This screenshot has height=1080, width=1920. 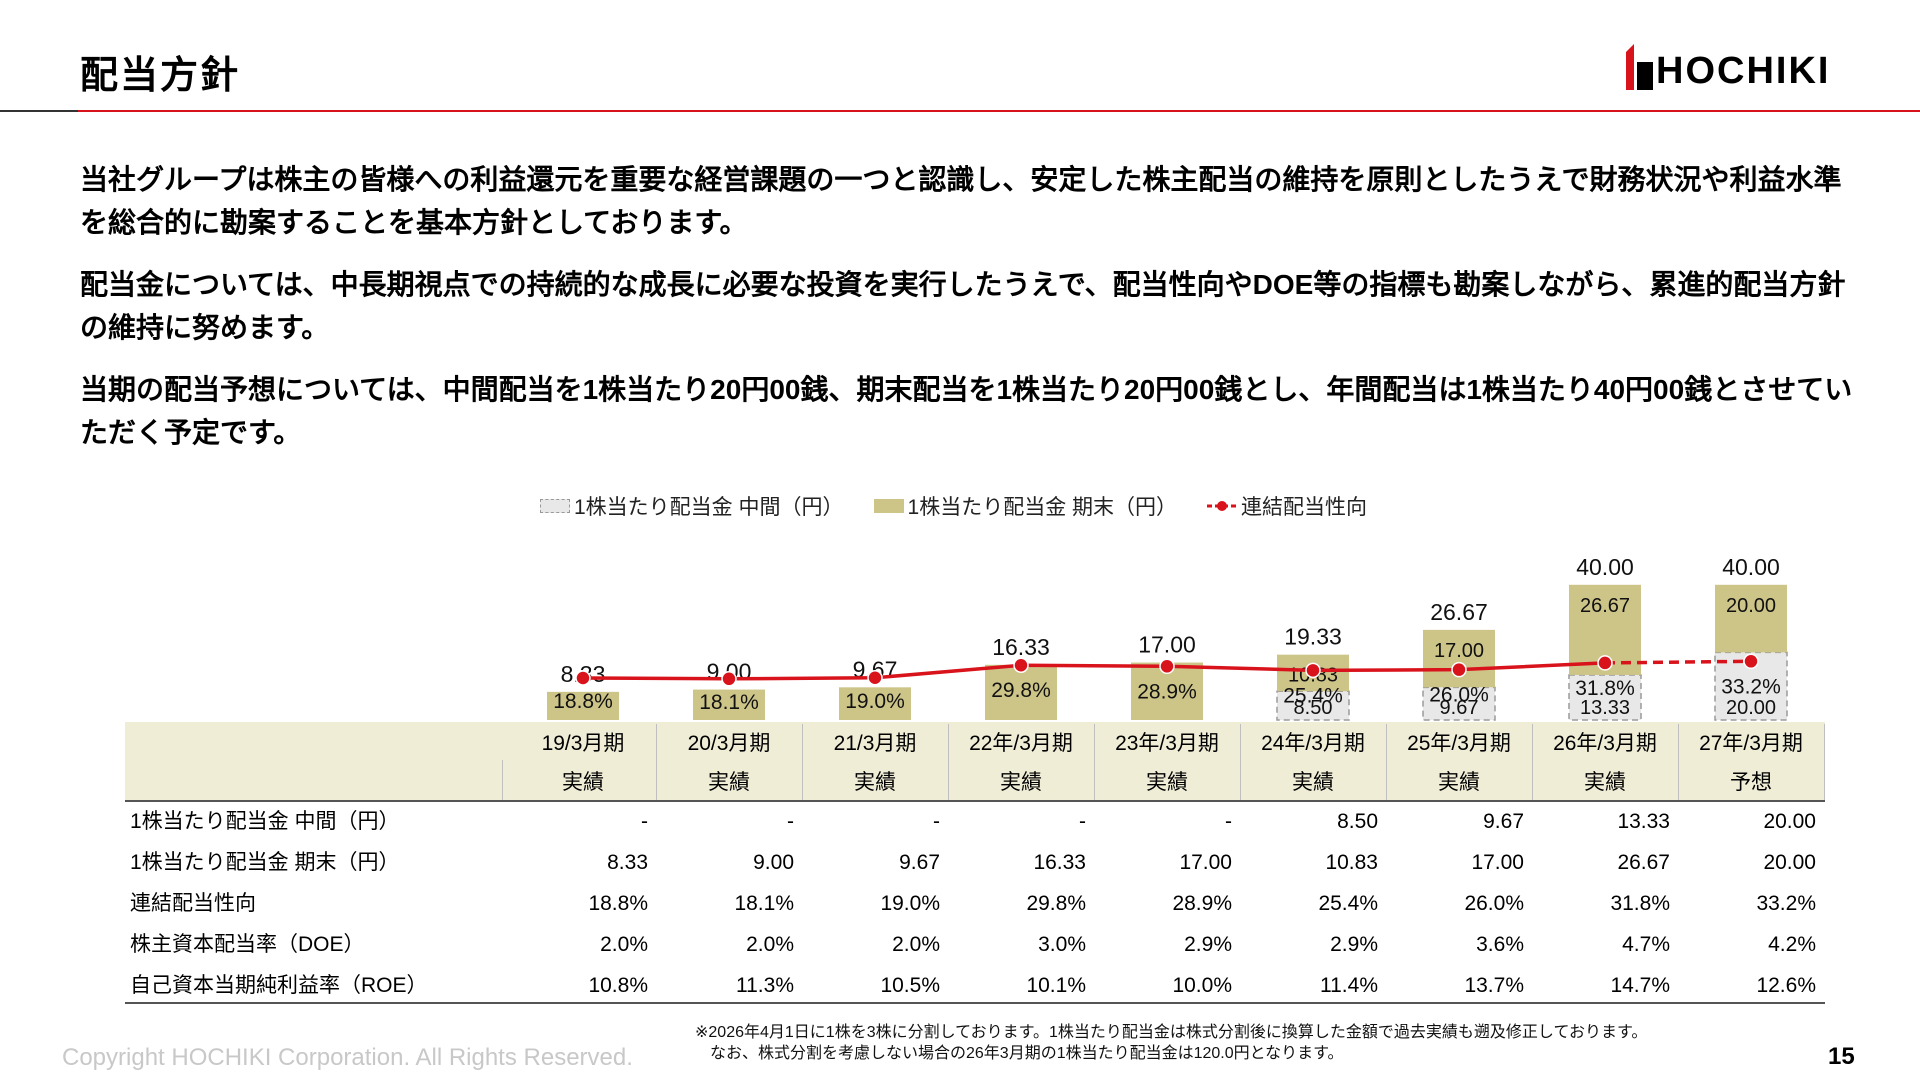 I want to click on hochiki-logo: HOCHIKI, so click(x=1754, y=68).